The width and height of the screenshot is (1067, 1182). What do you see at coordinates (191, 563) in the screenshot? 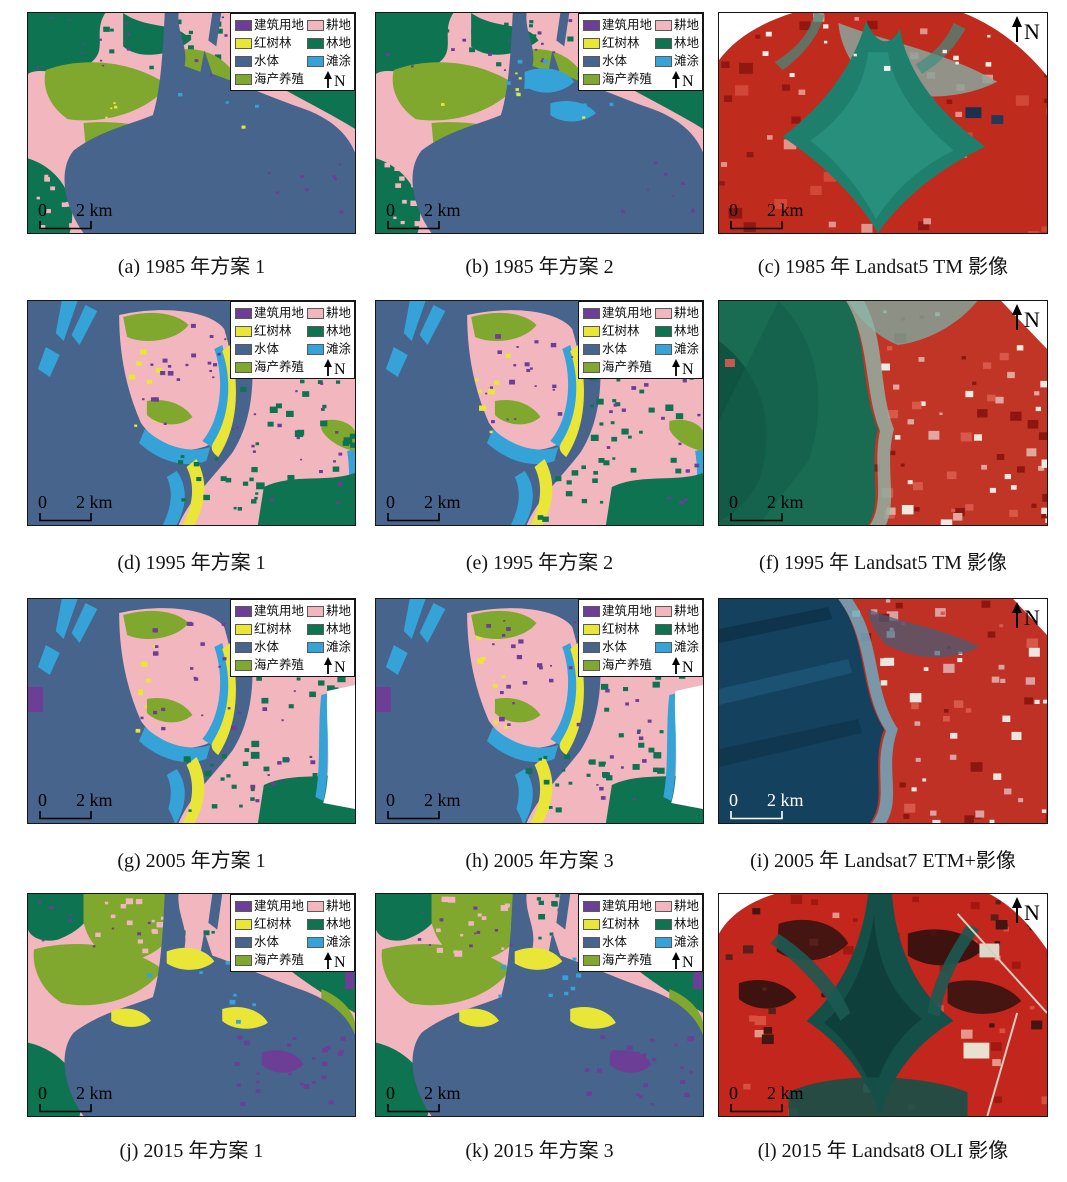
I see `panel-caption: (d) 1995 年方案 1` at bounding box center [191, 563].